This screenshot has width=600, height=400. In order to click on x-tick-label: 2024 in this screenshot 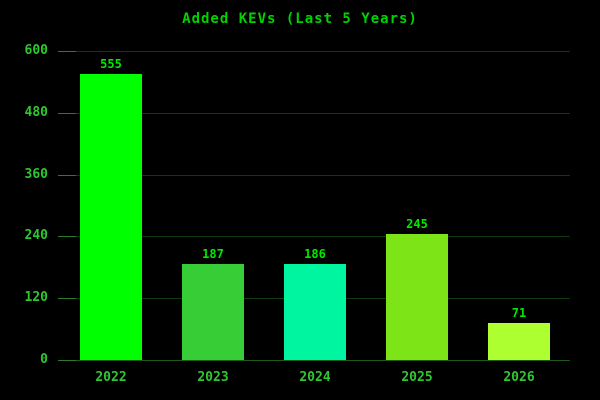, I will do `click(315, 377)`.